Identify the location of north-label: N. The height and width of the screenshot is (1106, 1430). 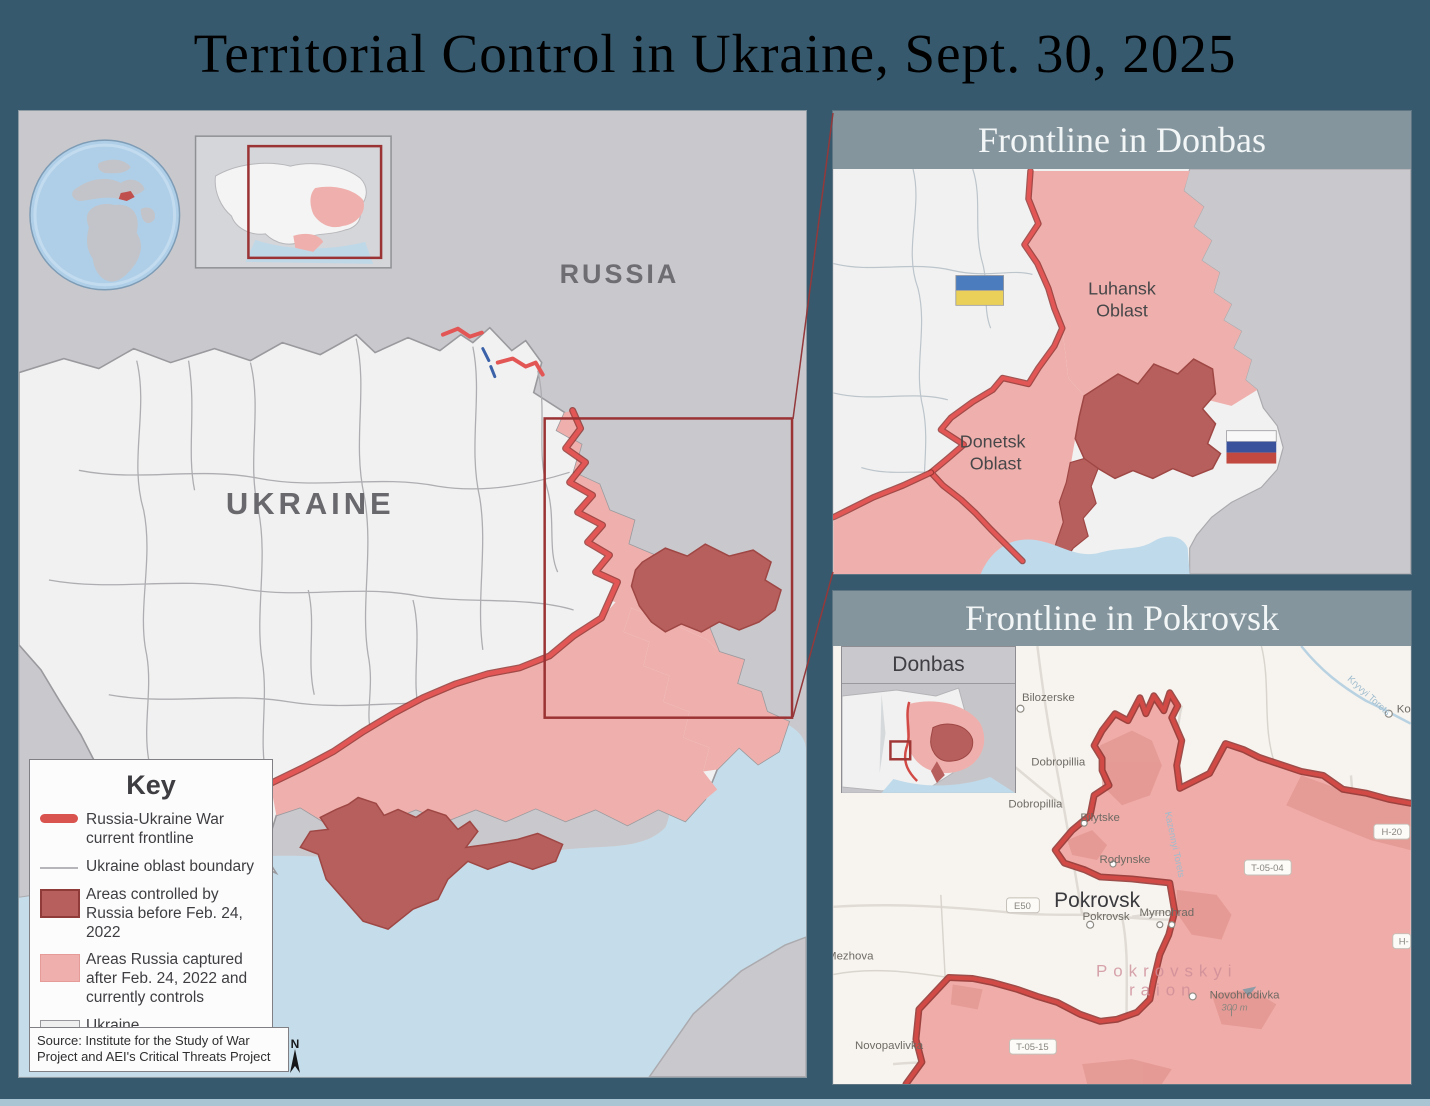
(295, 1044).